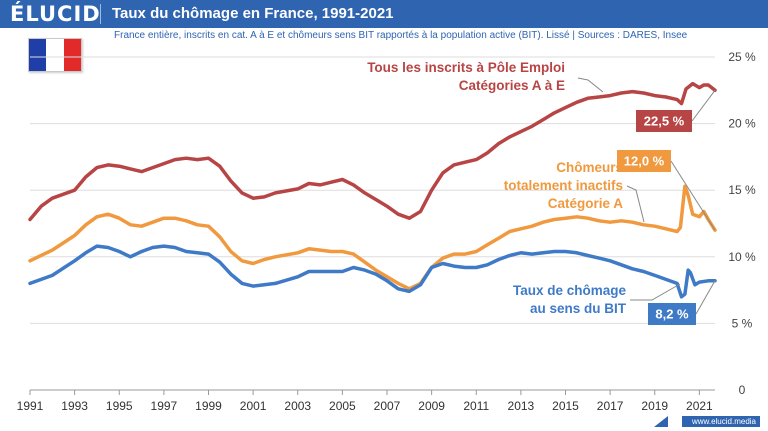 The image size is (768, 431). What do you see at coordinates (119, 406) in the screenshot?
I see `x-tick-label: 1995` at bounding box center [119, 406].